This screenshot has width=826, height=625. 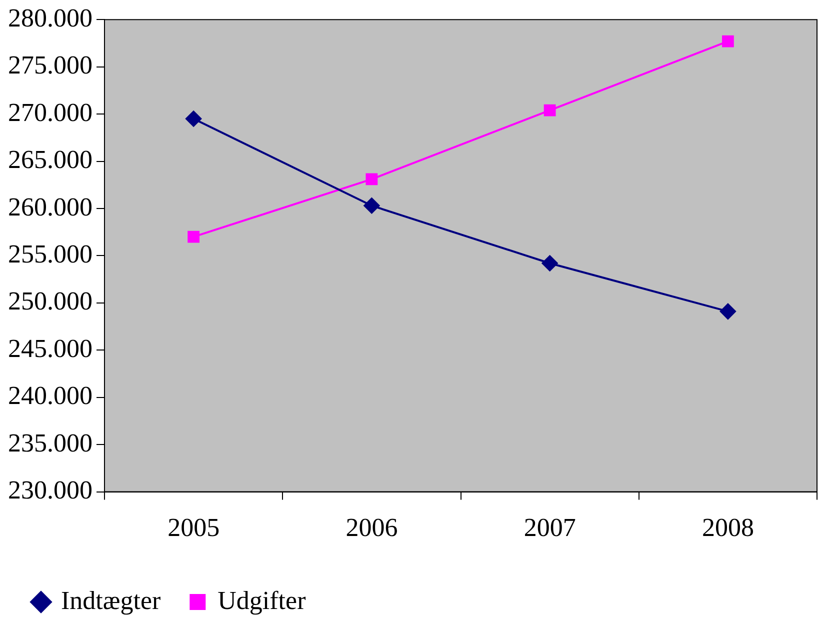 I want to click on x-tick-label: 2006, so click(x=372, y=527).